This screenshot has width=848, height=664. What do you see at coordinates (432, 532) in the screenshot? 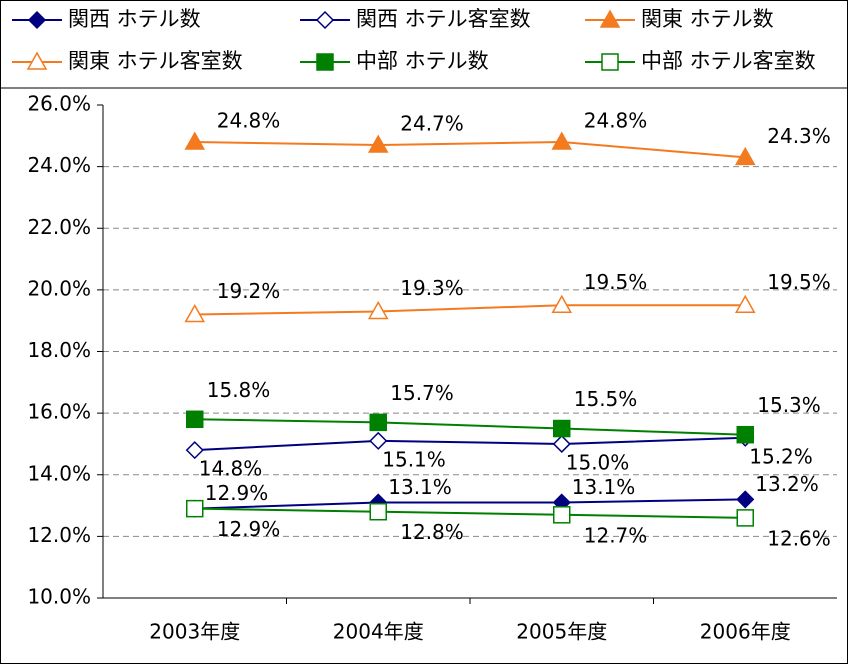
I see `data-label: 12.8%` at bounding box center [432, 532].